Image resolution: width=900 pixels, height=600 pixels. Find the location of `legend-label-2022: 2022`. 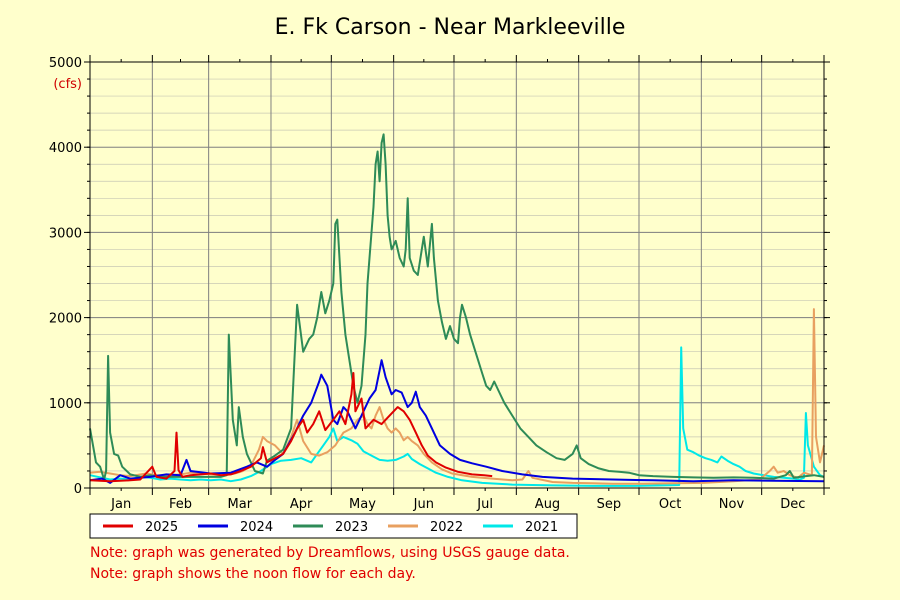

legend-label-2022: 2022 is located at coordinates (446, 527).